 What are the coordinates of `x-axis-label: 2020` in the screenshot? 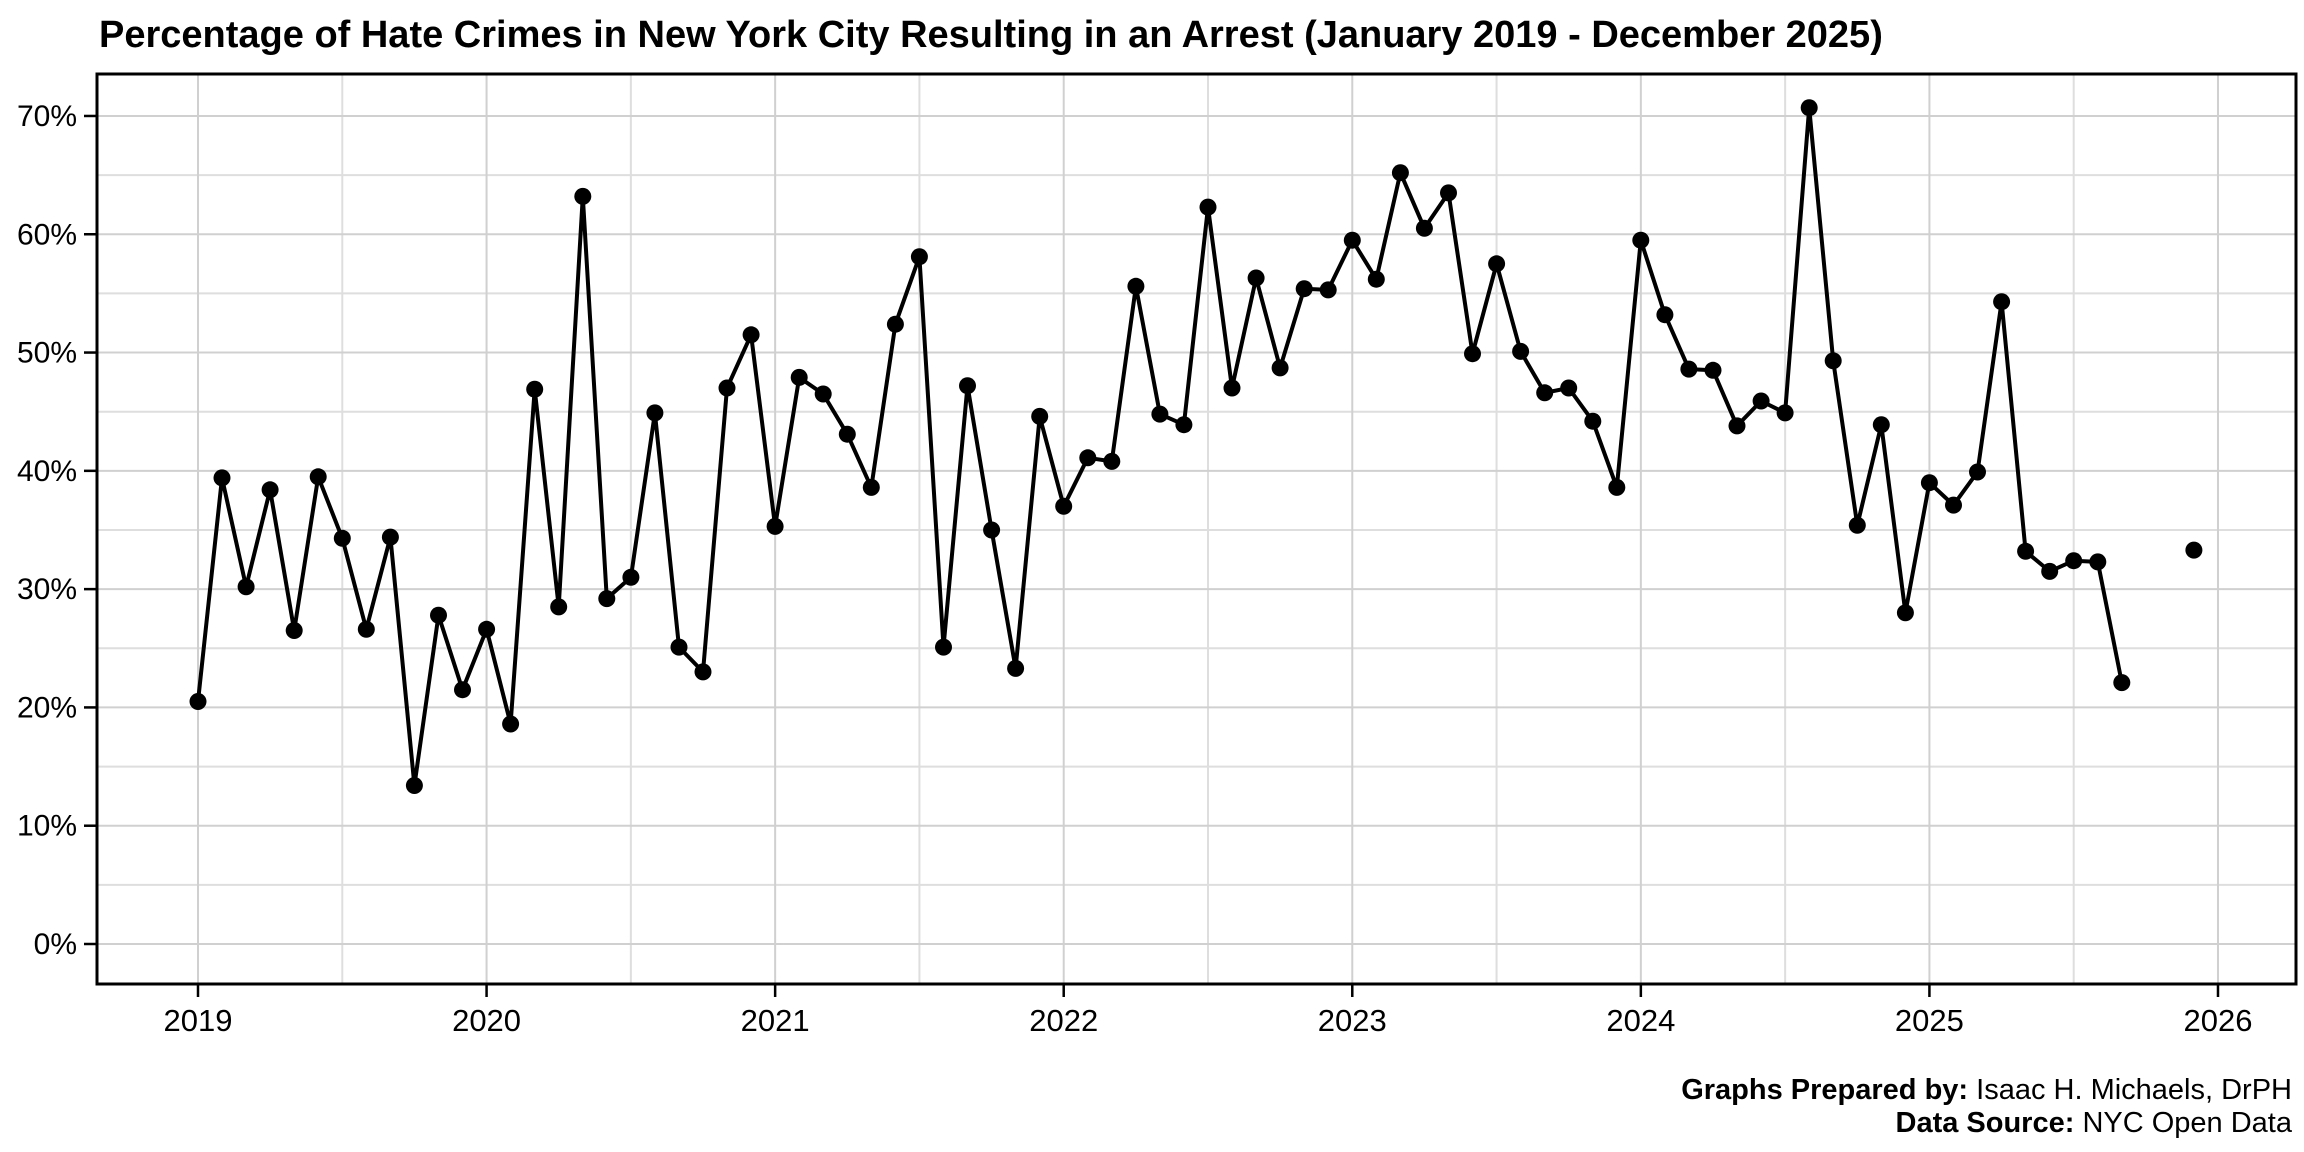 It's located at (486, 1020).